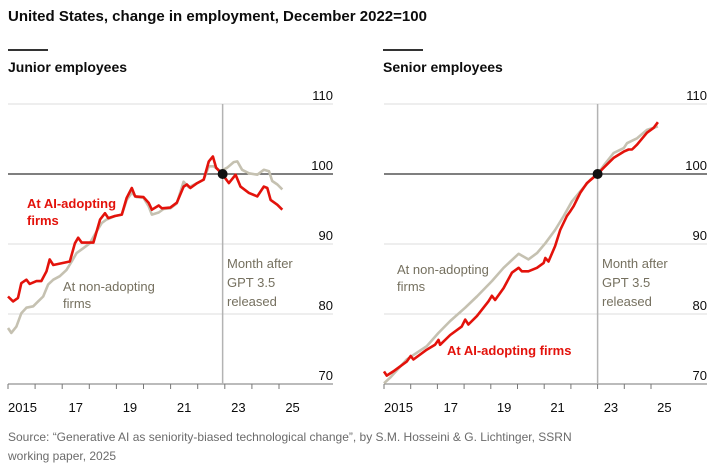 The width and height of the screenshot is (715, 474). Describe the element at coordinates (443, 67) in the screenshot. I see `panel-title-senior: Senior employees` at that location.